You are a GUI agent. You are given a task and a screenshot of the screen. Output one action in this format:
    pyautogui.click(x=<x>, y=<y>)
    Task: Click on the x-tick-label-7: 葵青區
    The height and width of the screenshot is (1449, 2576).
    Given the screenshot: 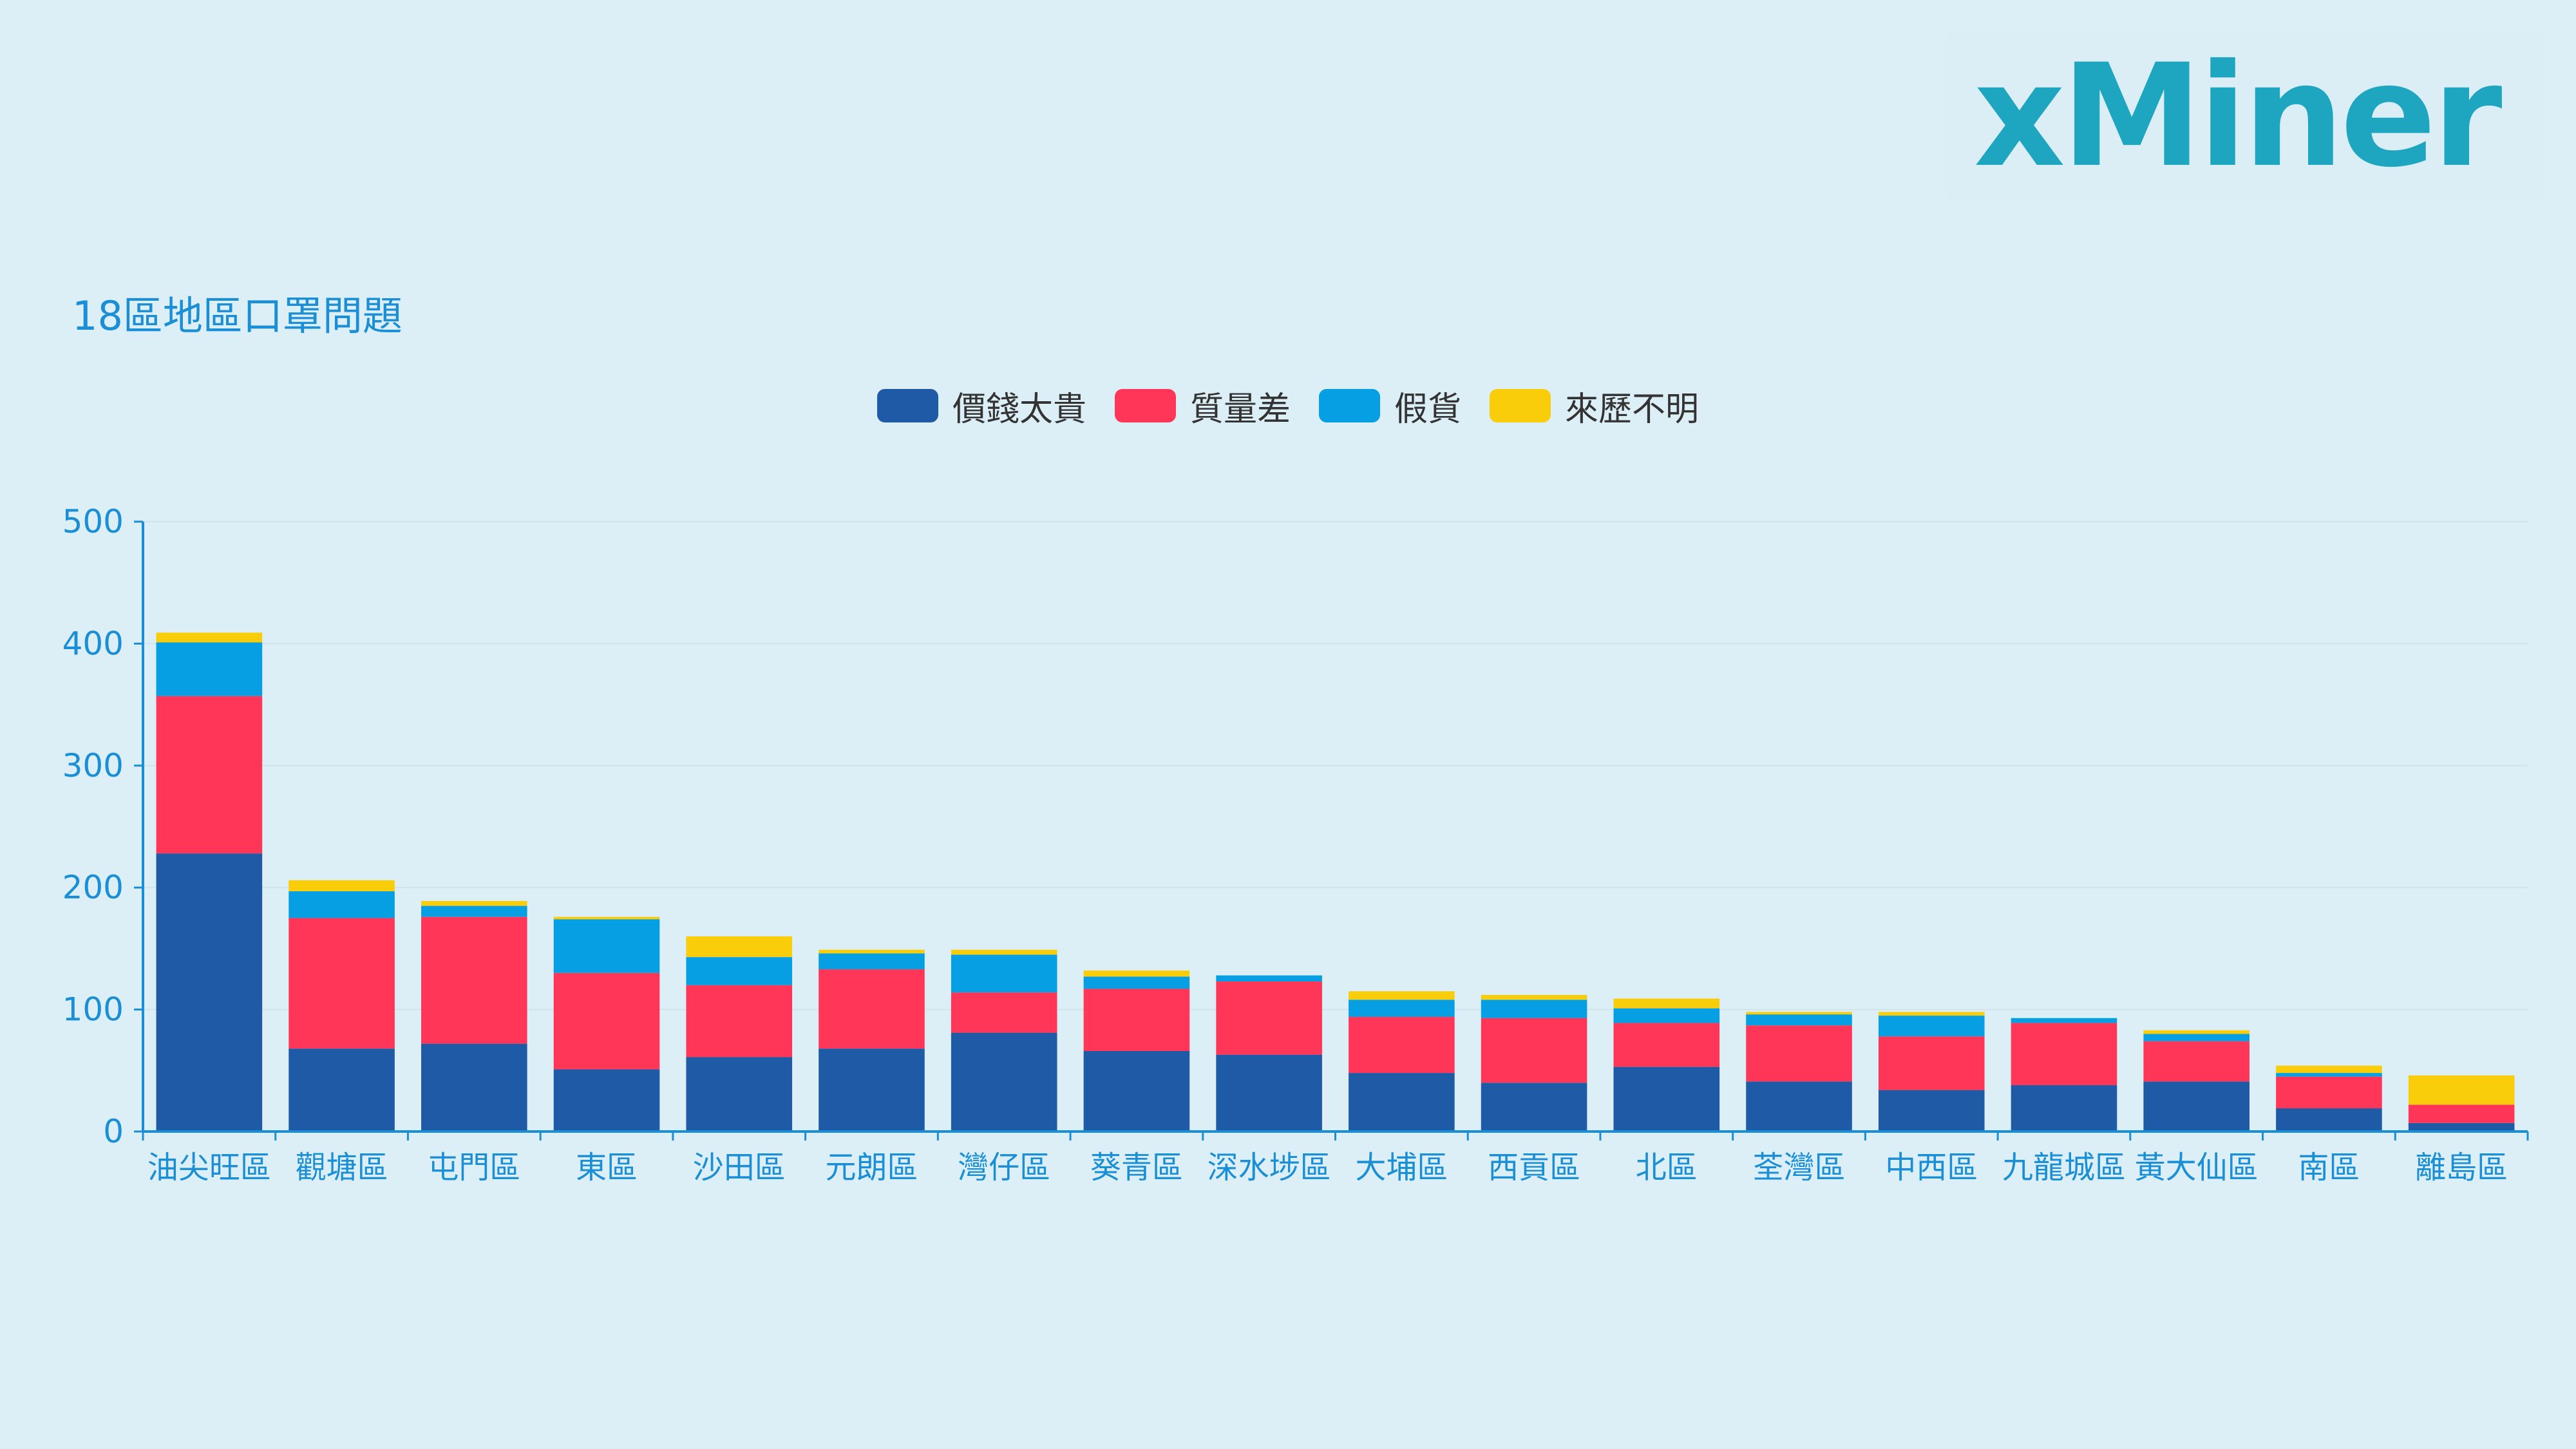 What is the action you would take?
    pyautogui.click(x=1136, y=1168)
    